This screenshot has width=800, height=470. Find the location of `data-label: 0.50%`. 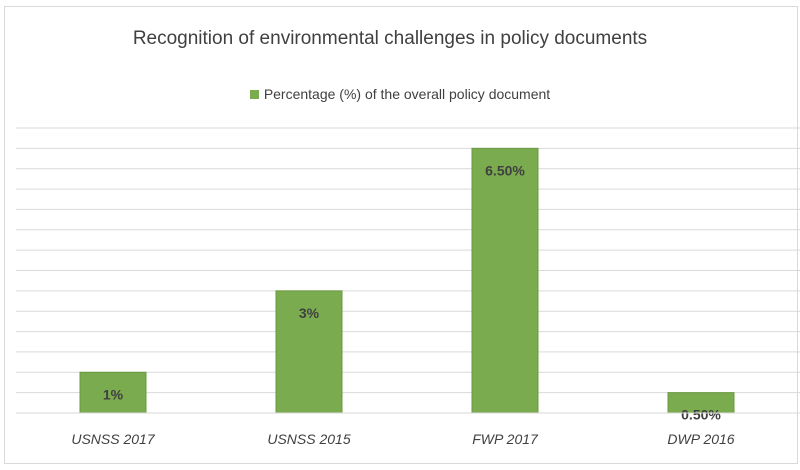

data-label: 0.50% is located at coordinates (701, 415).